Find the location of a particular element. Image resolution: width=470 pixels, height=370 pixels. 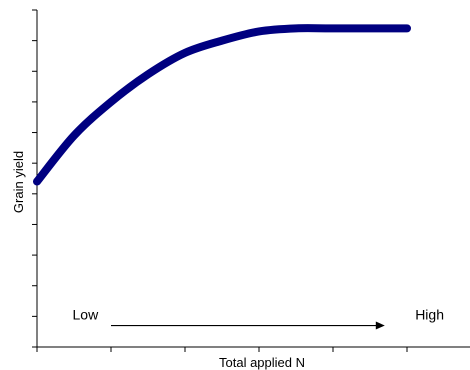

x-ticks is located at coordinates (222, 349).